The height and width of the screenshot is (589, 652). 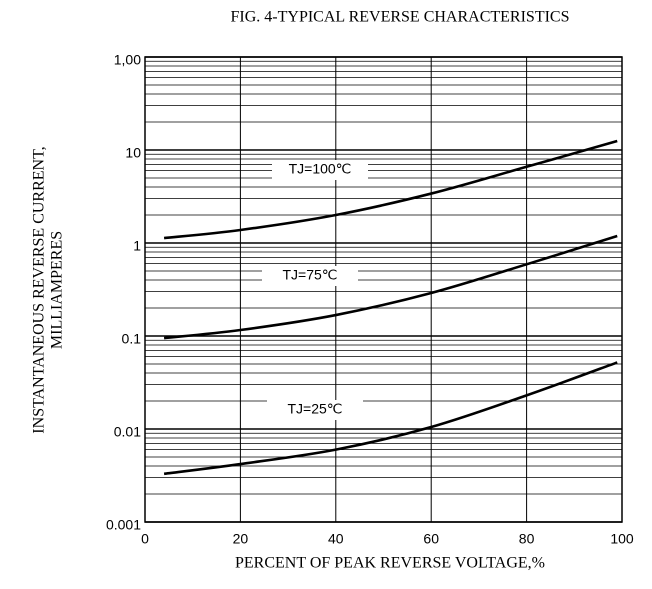 I want to click on x-tick-label: 80, so click(x=527, y=539).